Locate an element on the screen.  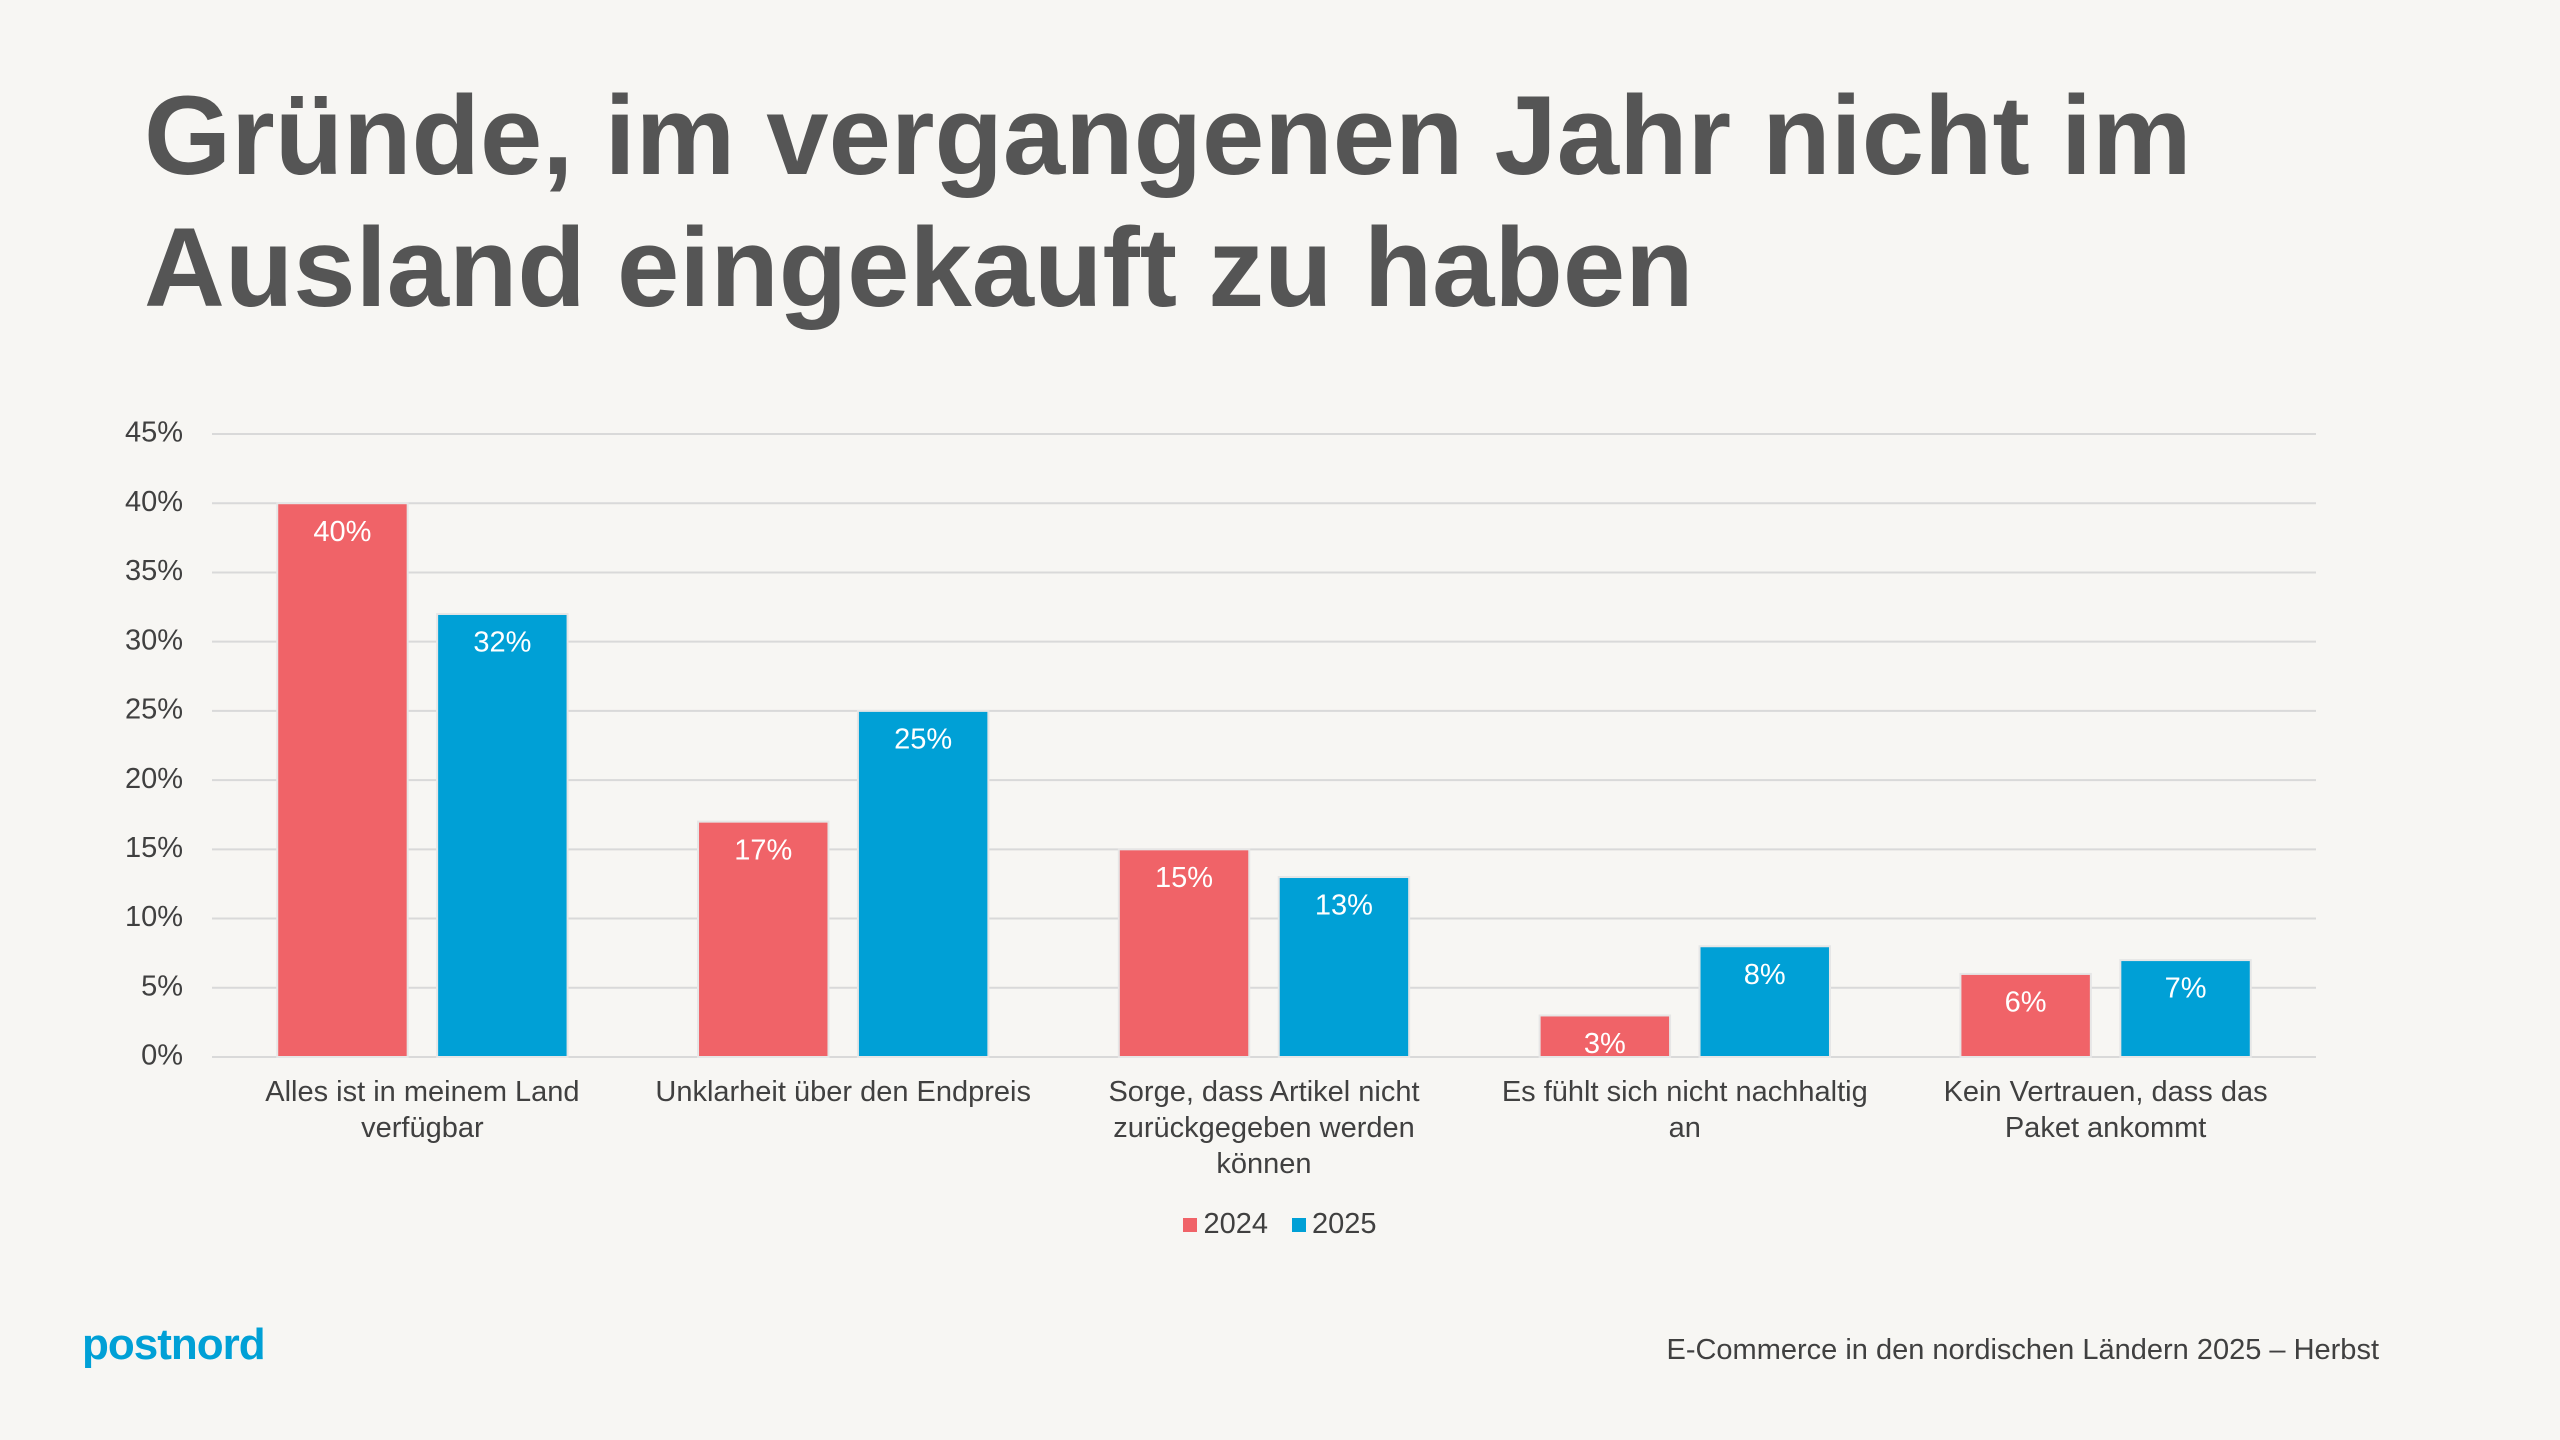
x-tick-label: Es fühlt sich nicht nachhaltig an is located at coordinates (1684, 1110).